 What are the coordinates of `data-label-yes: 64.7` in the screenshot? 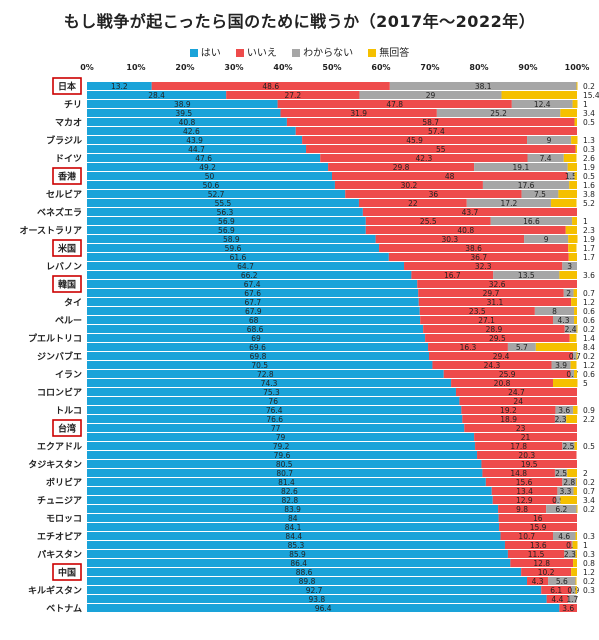 It's located at (245, 266).